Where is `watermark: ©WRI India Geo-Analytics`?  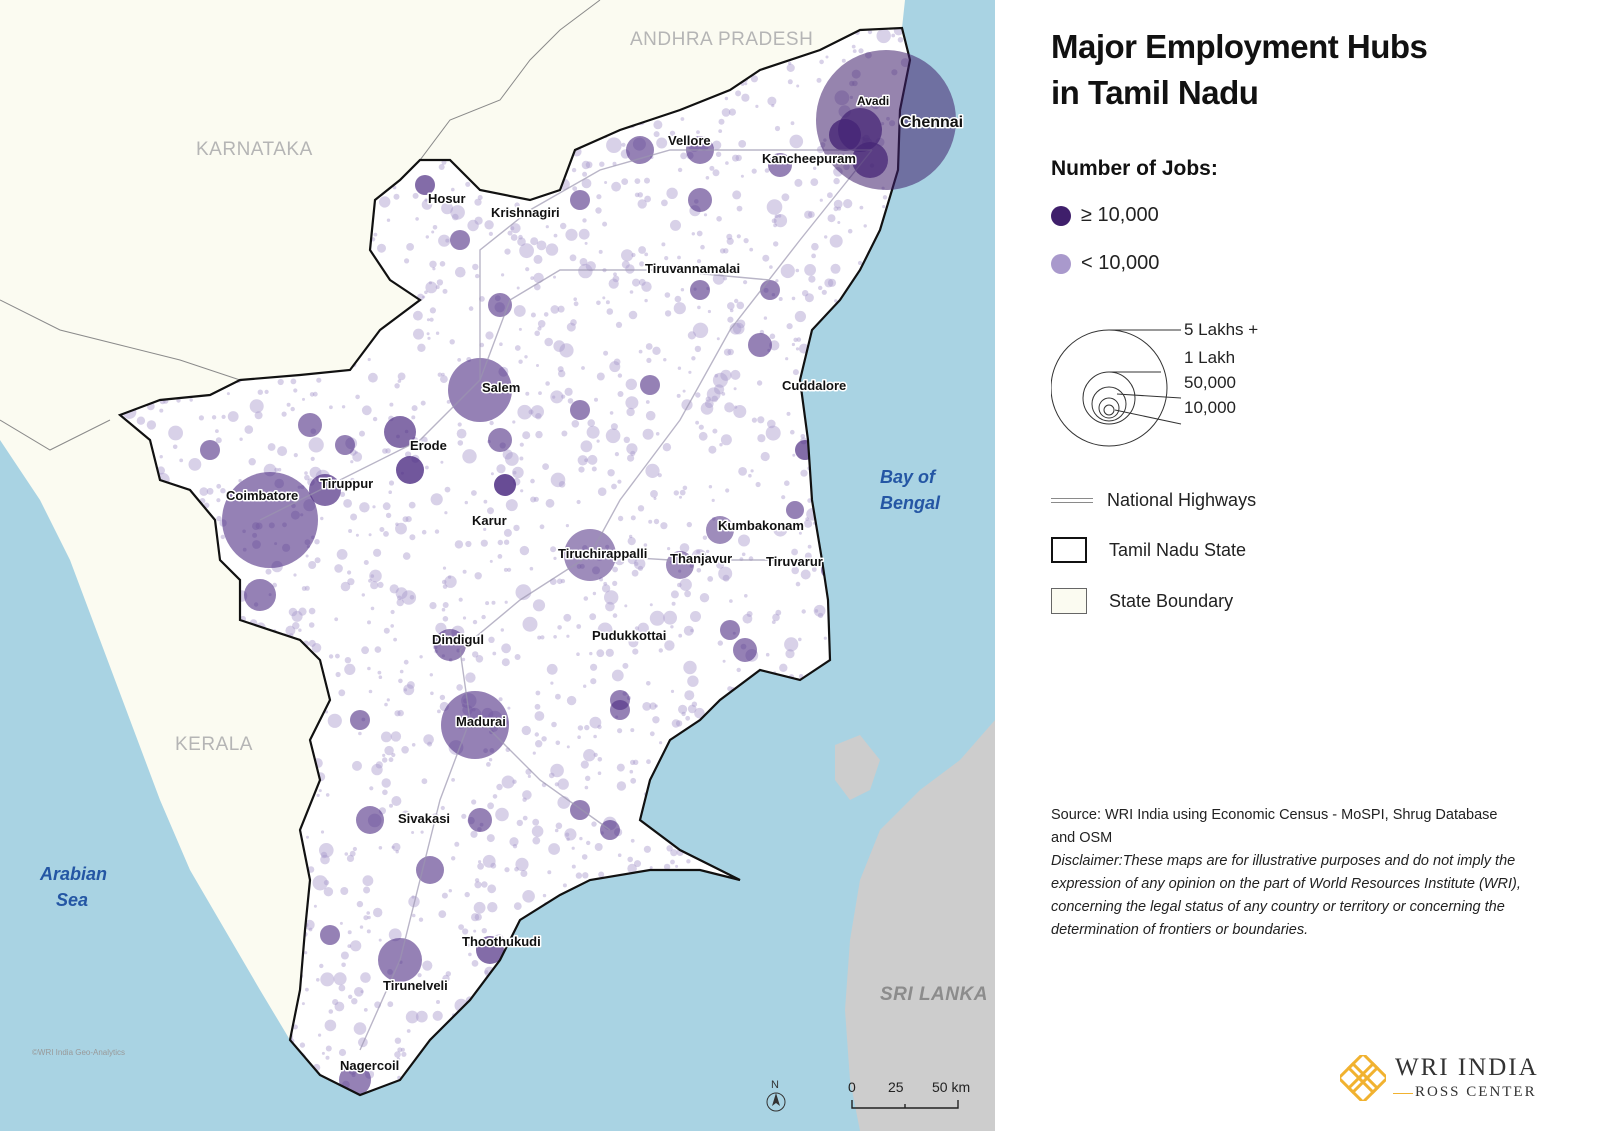 watermark: ©WRI India Geo-Analytics is located at coordinates (78, 1052).